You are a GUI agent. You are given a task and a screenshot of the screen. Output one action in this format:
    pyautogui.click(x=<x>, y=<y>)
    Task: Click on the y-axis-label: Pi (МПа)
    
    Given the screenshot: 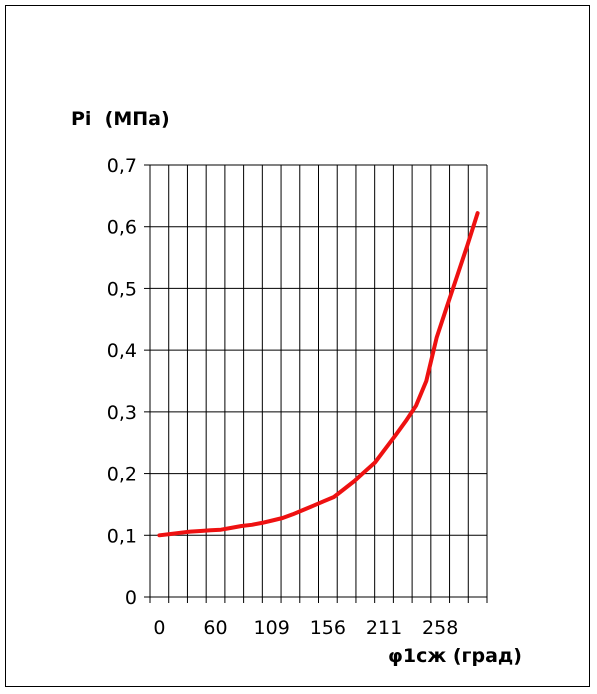 What is the action you would take?
    pyautogui.click(x=120, y=119)
    